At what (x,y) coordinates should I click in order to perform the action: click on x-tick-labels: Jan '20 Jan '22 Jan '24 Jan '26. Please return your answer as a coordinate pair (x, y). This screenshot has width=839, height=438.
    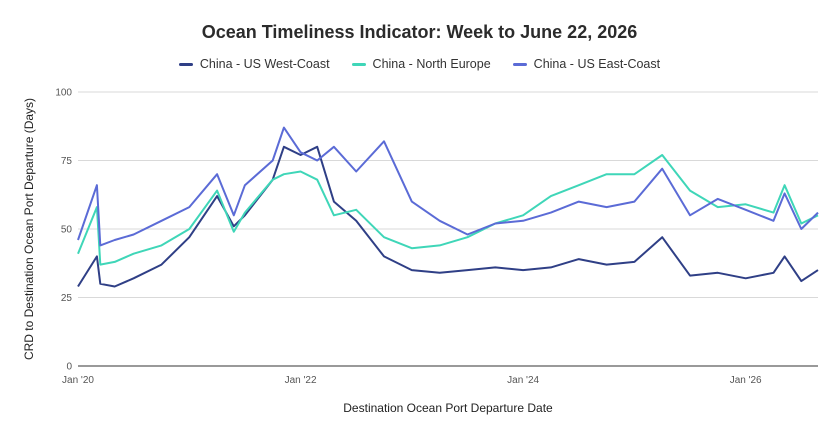
    Looking at the image, I should click on (412, 380).